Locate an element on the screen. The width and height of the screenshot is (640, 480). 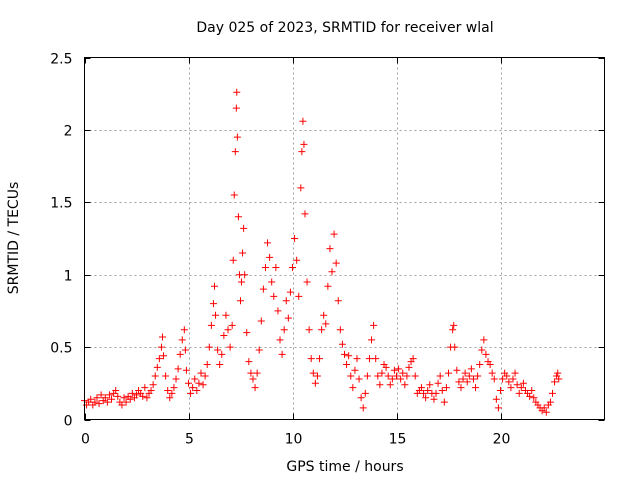
y-tick-label: 1.5 is located at coordinates (61, 204).